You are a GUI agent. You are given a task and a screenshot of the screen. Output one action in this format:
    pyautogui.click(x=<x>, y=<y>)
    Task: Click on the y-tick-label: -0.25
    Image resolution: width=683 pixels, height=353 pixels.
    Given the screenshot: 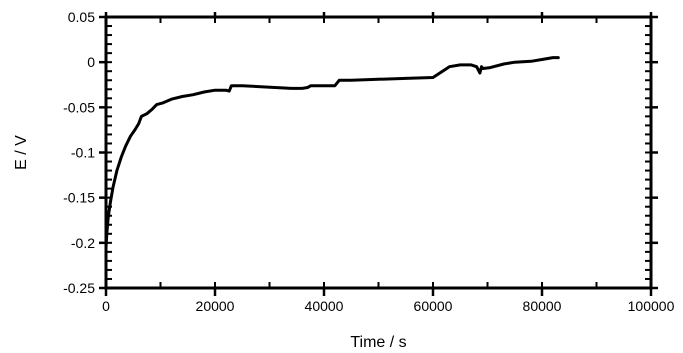 What is the action you would take?
    pyautogui.click(x=79, y=288)
    